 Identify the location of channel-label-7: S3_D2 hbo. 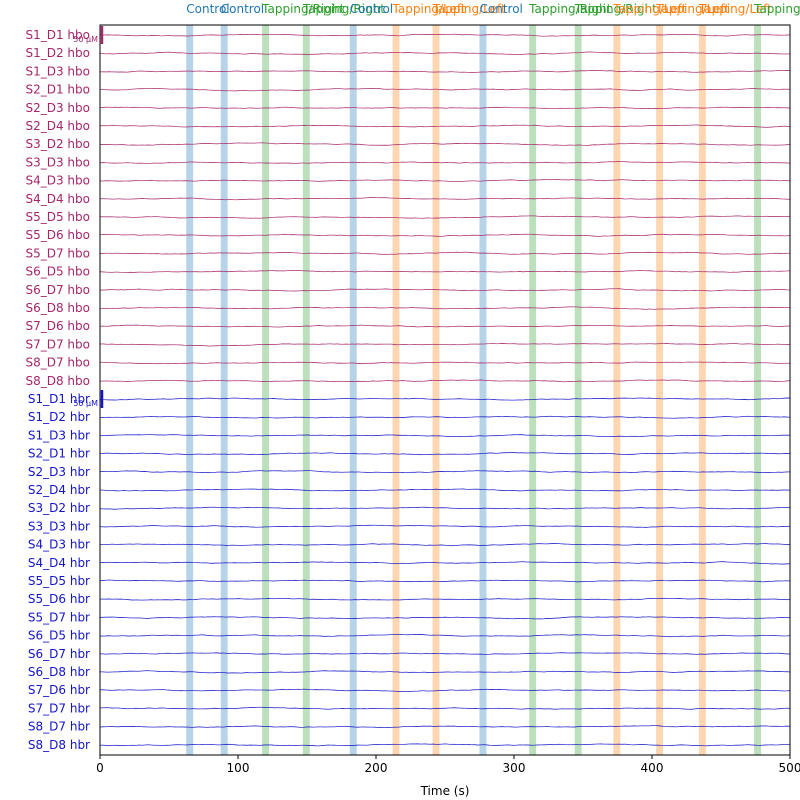
(57, 144).